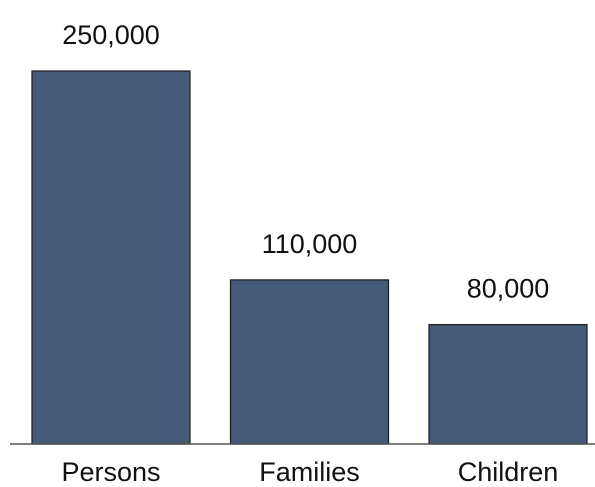 The height and width of the screenshot is (487, 595). I want to click on data-label-families: 110,000, so click(310, 244).